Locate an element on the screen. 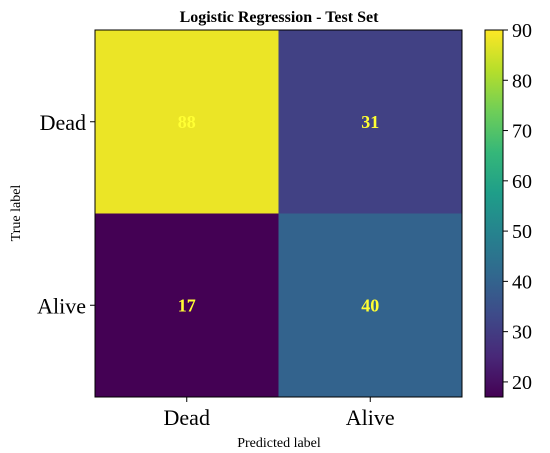 The width and height of the screenshot is (550, 453). cell-value-label: 40 is located at coordinates (370, 305).